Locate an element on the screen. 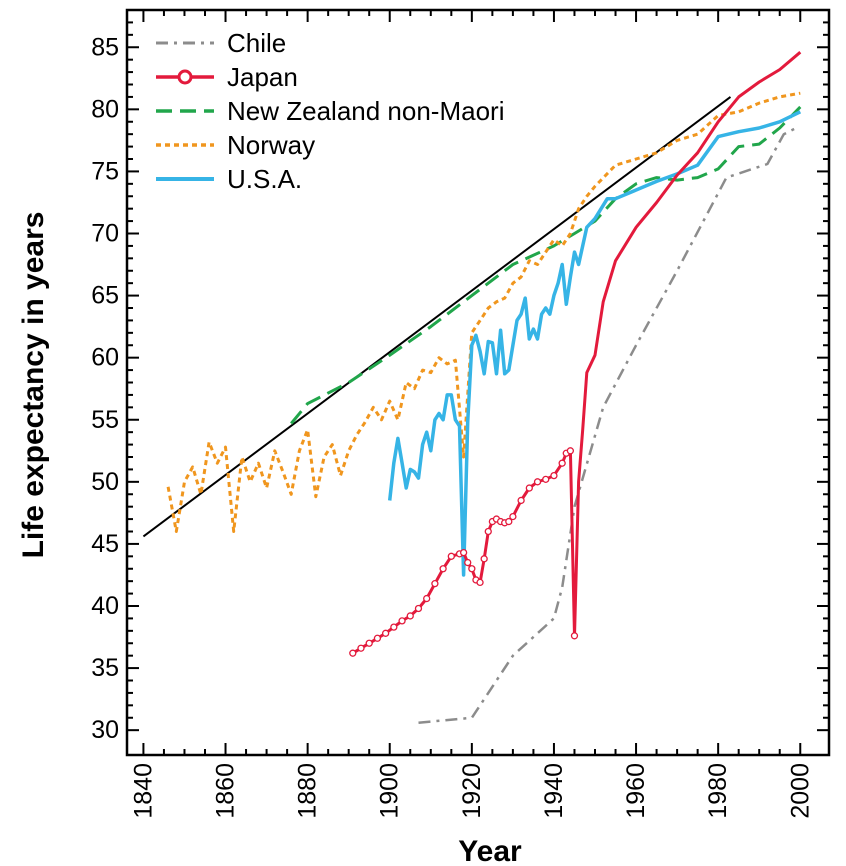  y-tick-label: 75 is located at coordinates (105, 171).